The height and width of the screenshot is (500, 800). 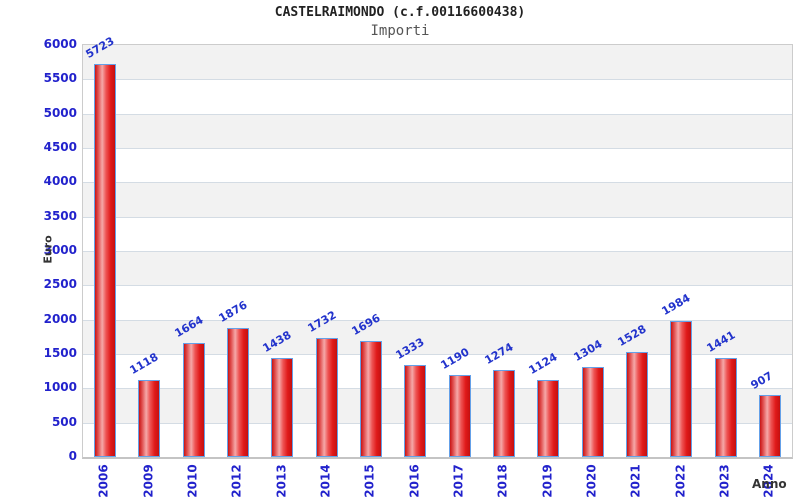 I want to click on x-tick-label: 2006, so click(x=104, y=481).